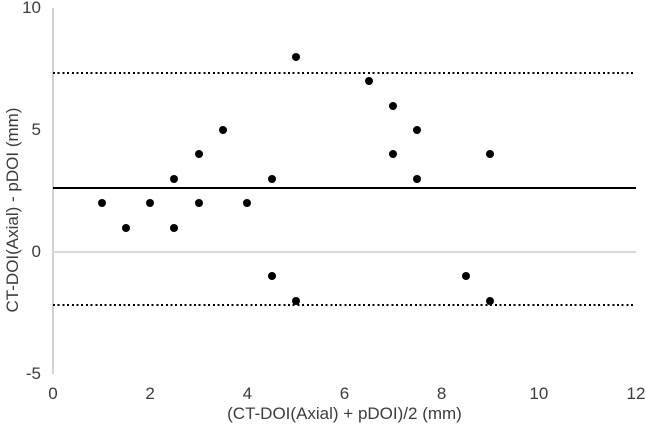 This screenshot has height=430, width=646. I want to click on x-tick-label: 10, so click(539, 393).